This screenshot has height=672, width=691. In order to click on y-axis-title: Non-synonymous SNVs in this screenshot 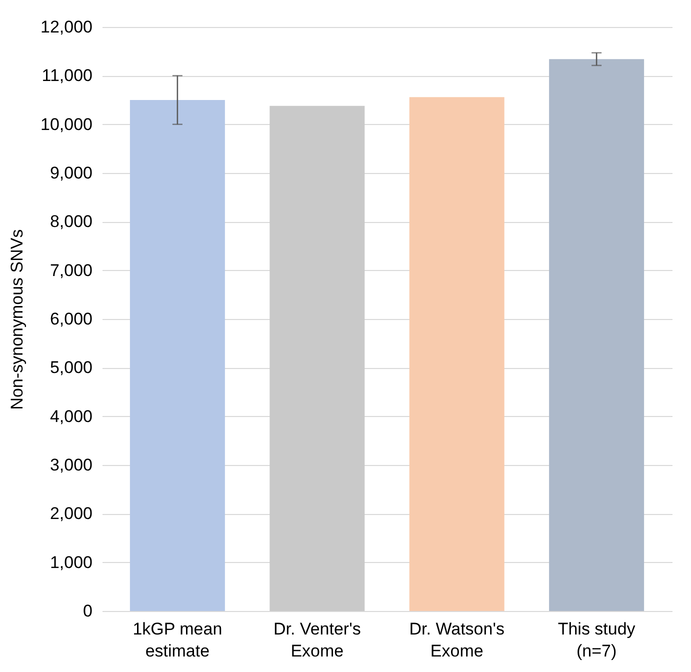, I will do `click(17, 319)`.